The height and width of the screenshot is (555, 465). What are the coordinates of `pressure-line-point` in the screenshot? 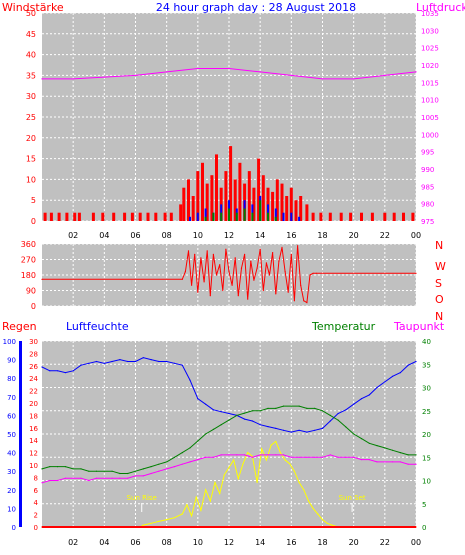 It's located at (229, 68).